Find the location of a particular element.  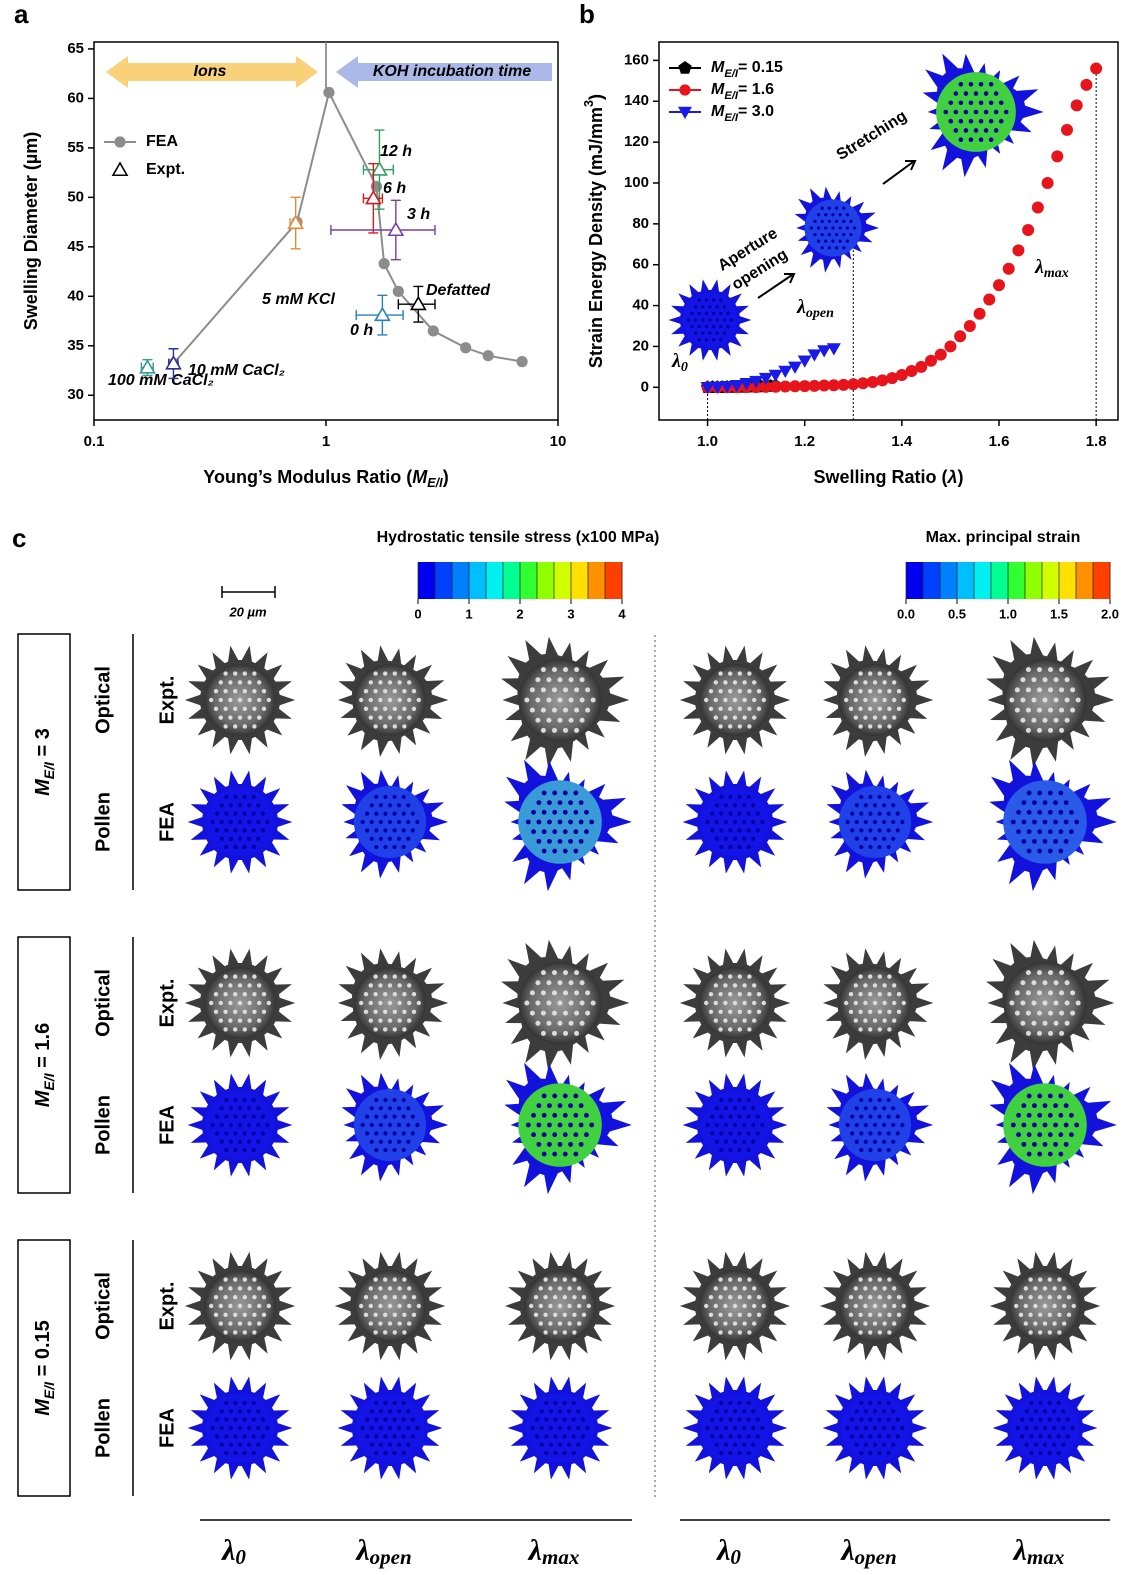

text-part: ) is located at coordinates (961, 477).